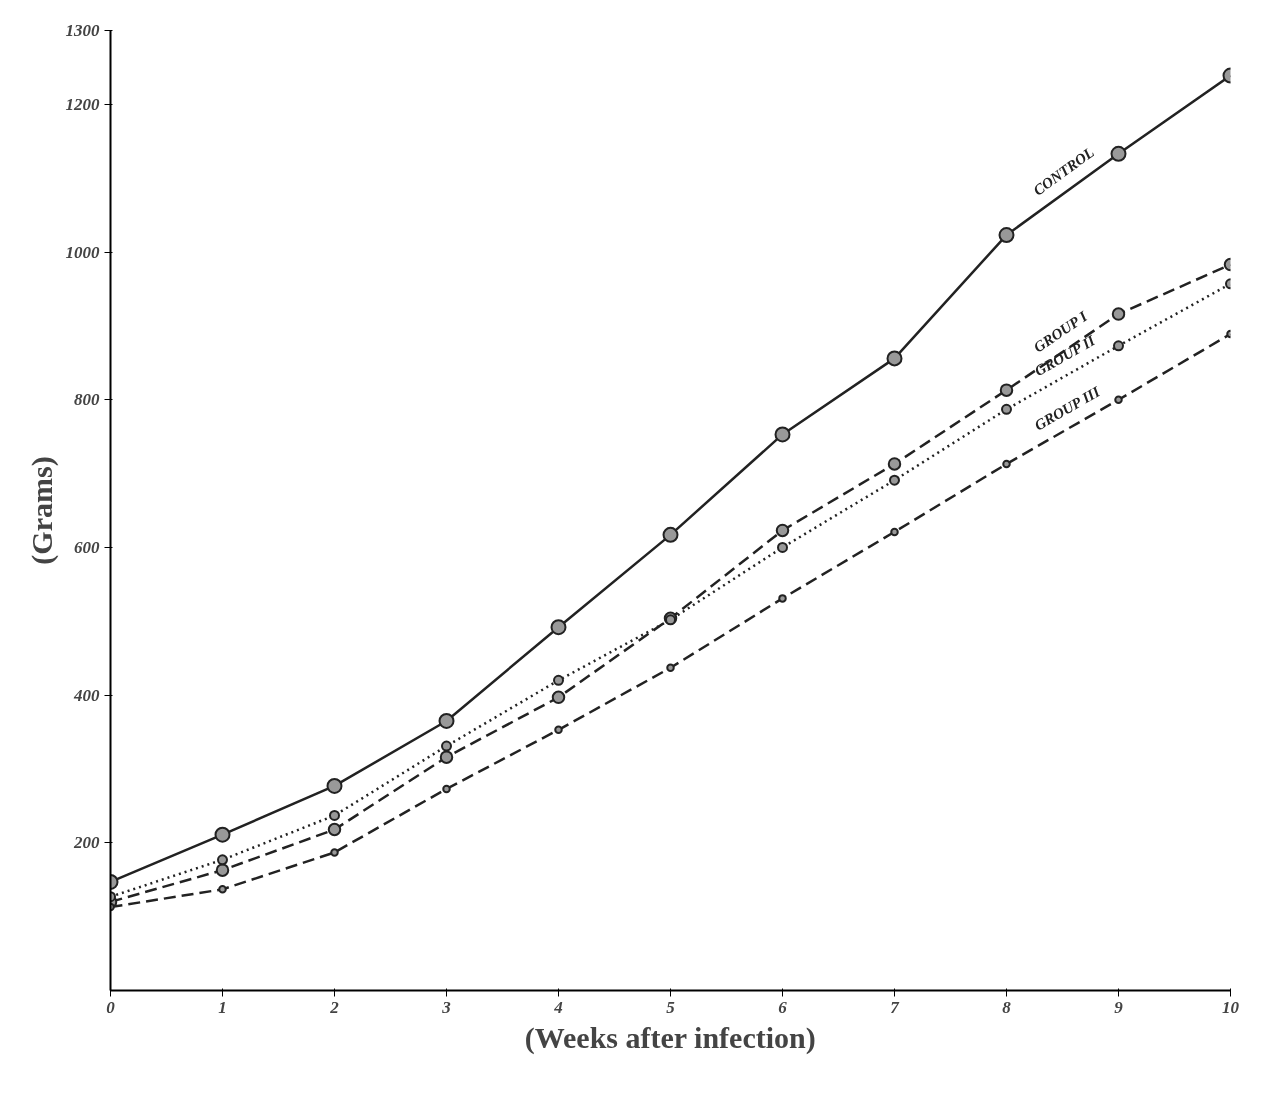 This screenshot has width=1285, height=1097. What do you see at coordinates (87, 400) in the screenshot?
I see `y-tick-label: 800` at bounding box center [87, 400].